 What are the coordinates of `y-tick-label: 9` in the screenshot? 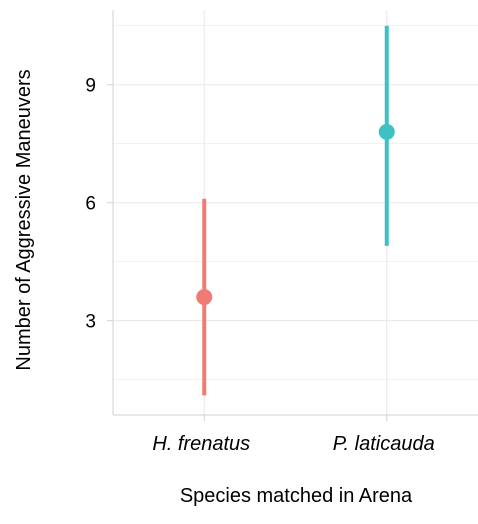 It's located at (90, 86).